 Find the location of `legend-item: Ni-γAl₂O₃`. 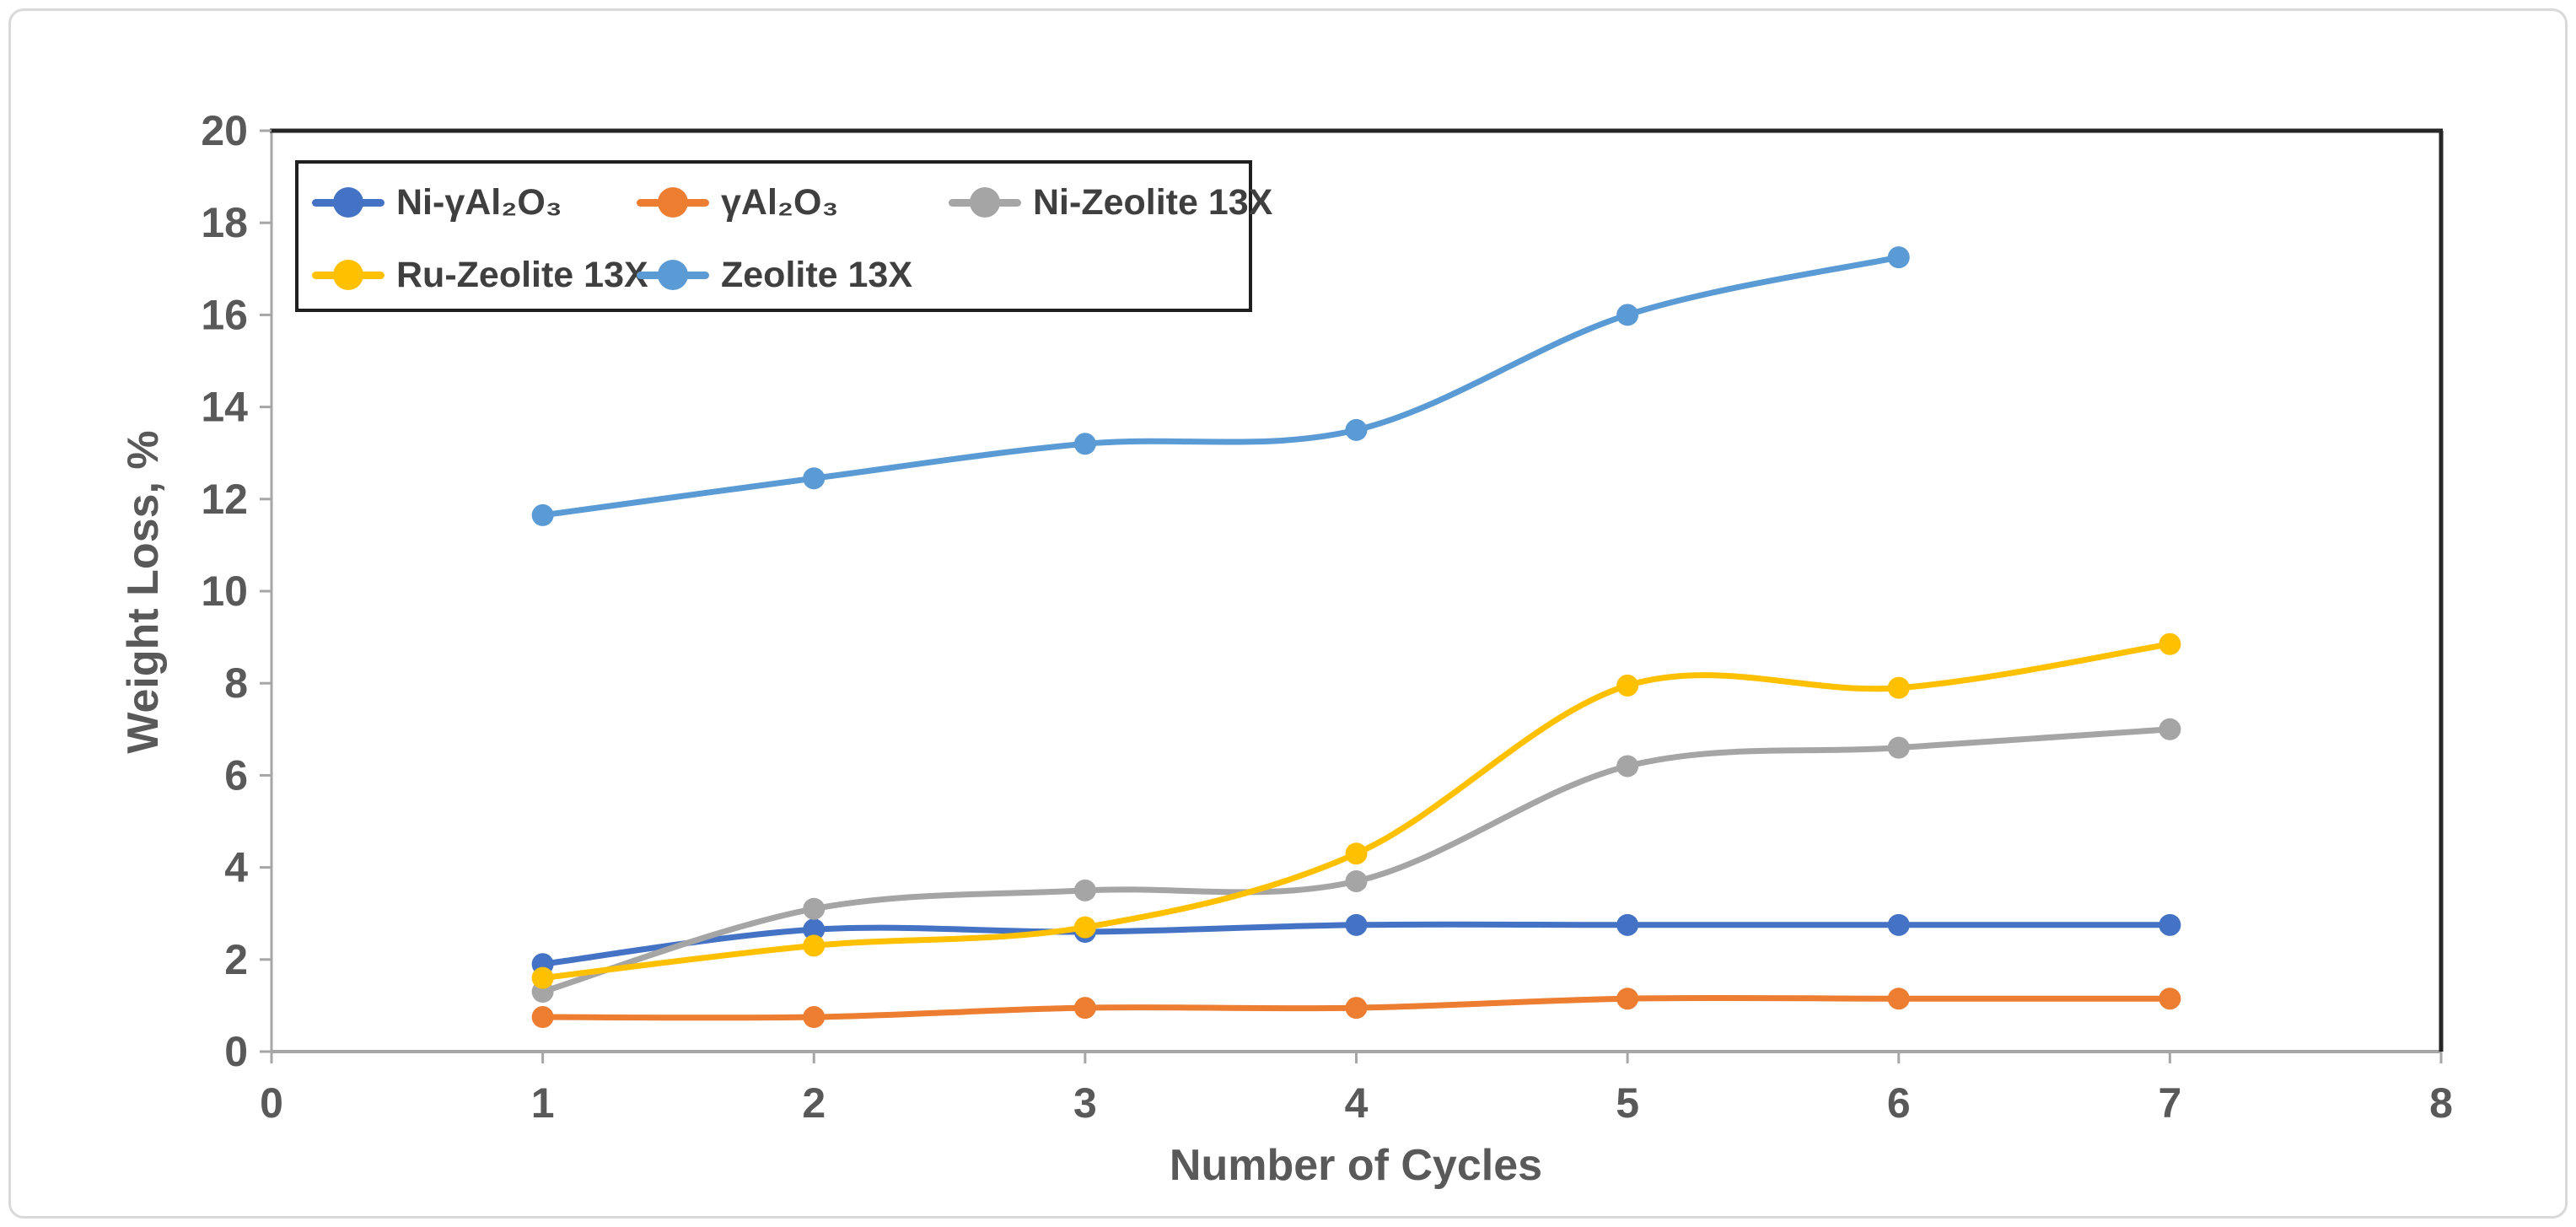

legend-item: Ni-γAl₂O₃ is located at coordinates (437, 202).